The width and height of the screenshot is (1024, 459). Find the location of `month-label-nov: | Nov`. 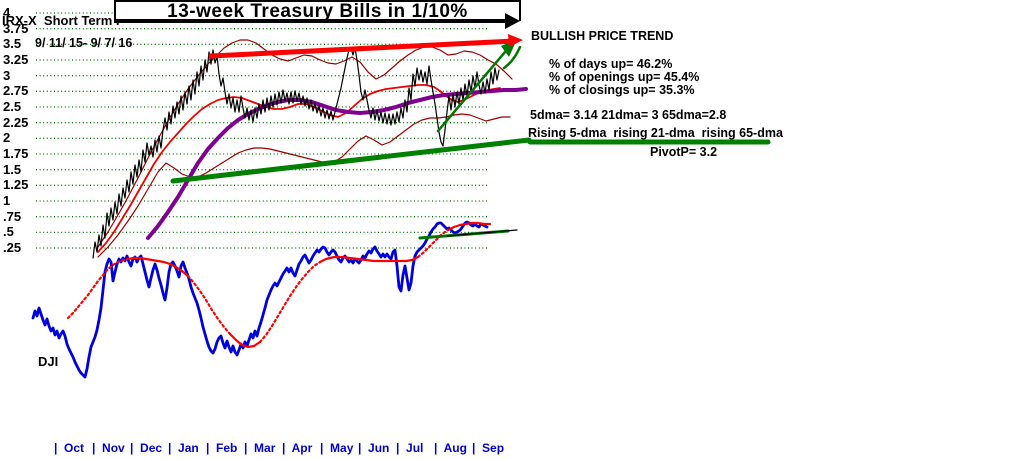

month-label-nov: | Nov is located at coordinates (108, 448).